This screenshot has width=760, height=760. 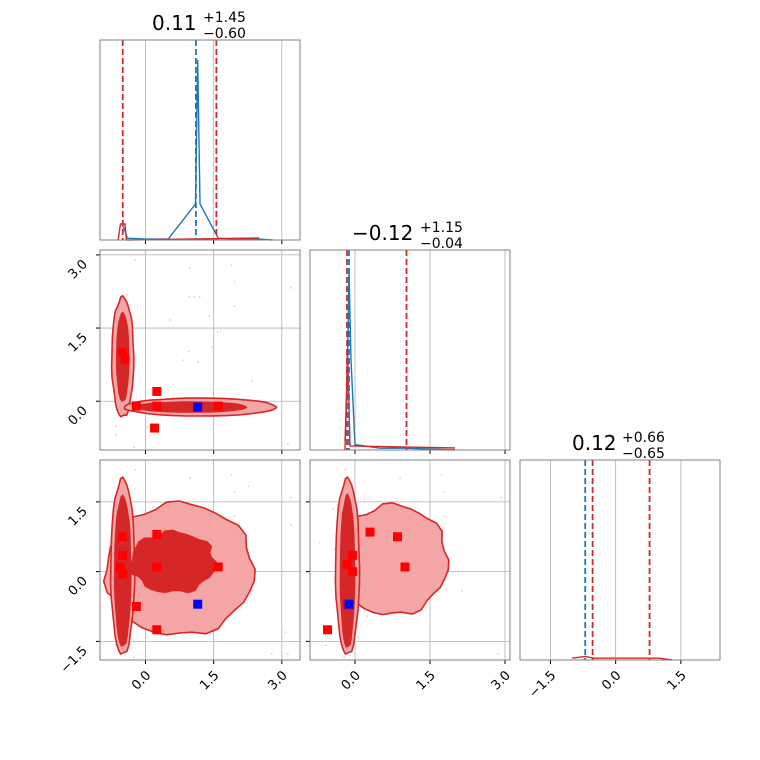 I want to click on p31-frame, so click(x=200, y=560).